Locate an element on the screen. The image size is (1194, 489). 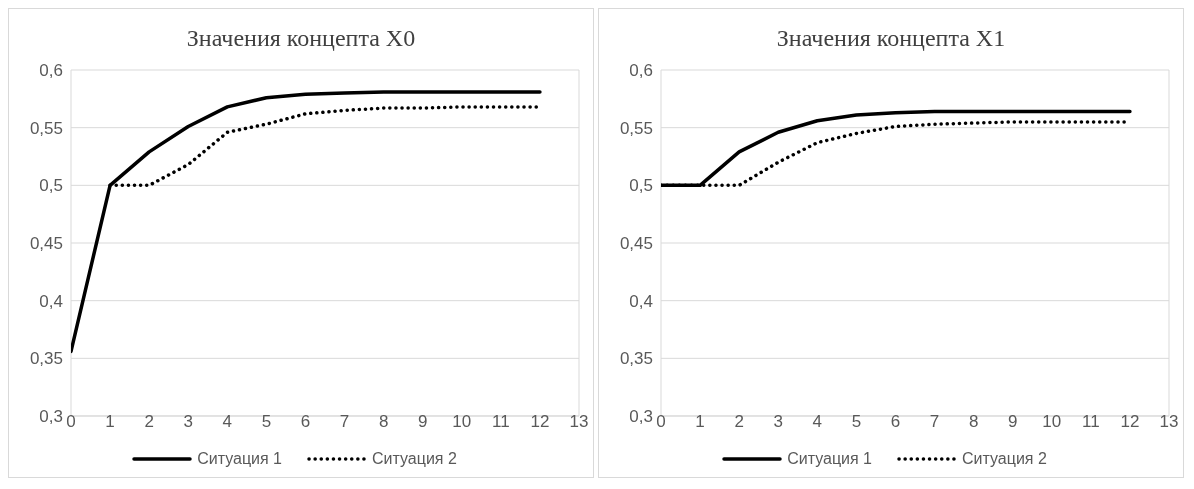
chart-title: Значения концепта X0 is located at coordinates (301, 38).